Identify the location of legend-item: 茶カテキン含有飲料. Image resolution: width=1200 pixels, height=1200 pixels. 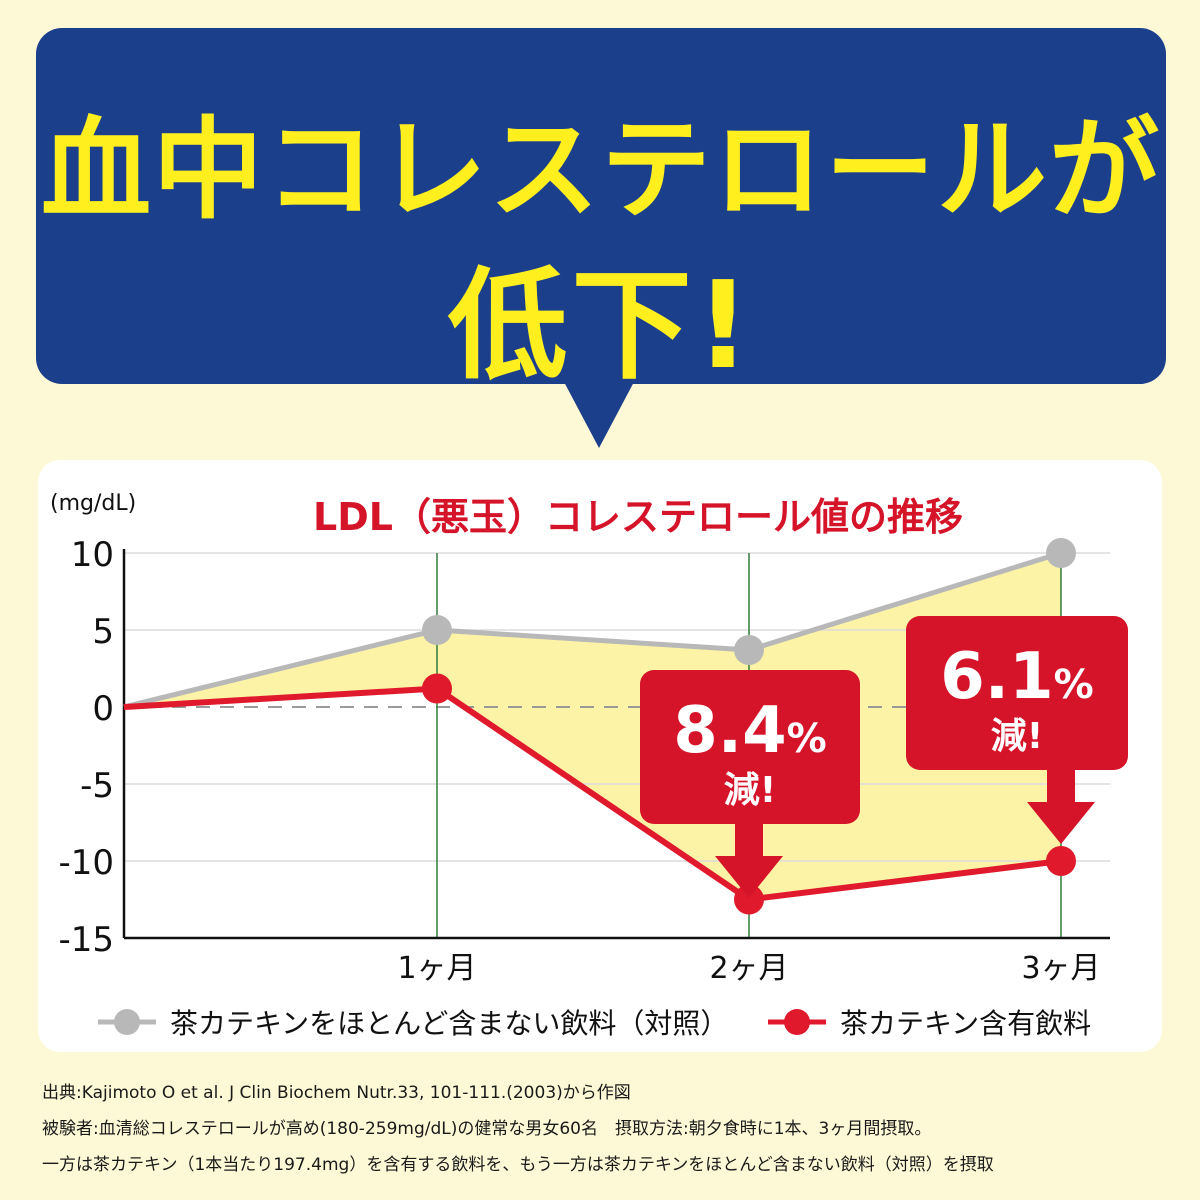
(929, 1023).